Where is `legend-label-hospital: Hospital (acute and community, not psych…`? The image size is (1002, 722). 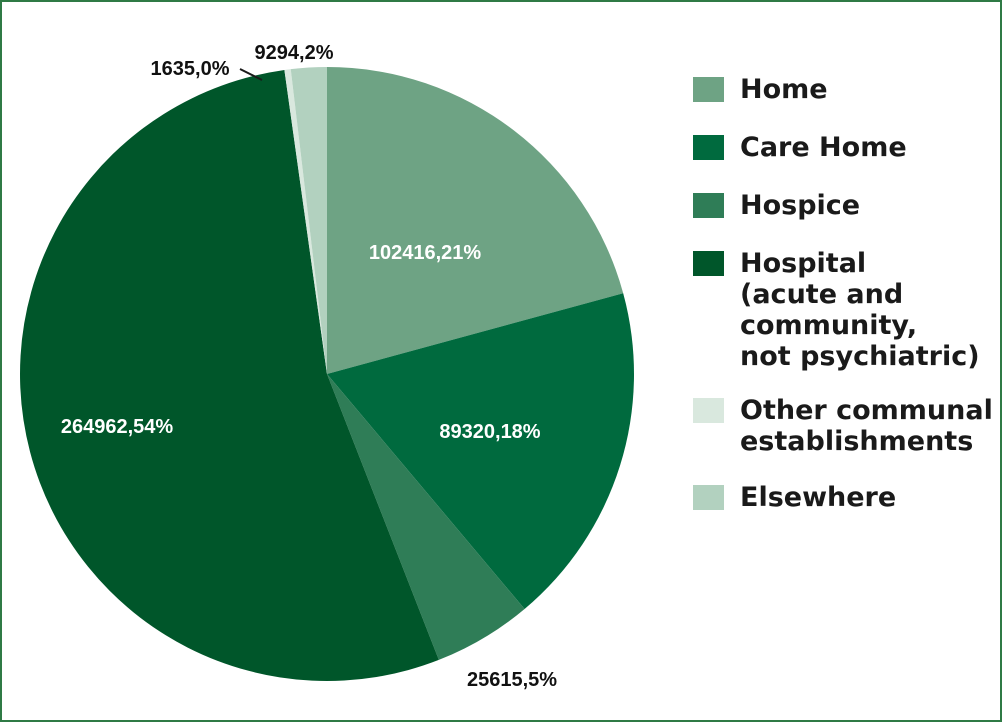
legend-label-hospital: Hospital (acute and community, not psych… is located at coordinates (860, 310).